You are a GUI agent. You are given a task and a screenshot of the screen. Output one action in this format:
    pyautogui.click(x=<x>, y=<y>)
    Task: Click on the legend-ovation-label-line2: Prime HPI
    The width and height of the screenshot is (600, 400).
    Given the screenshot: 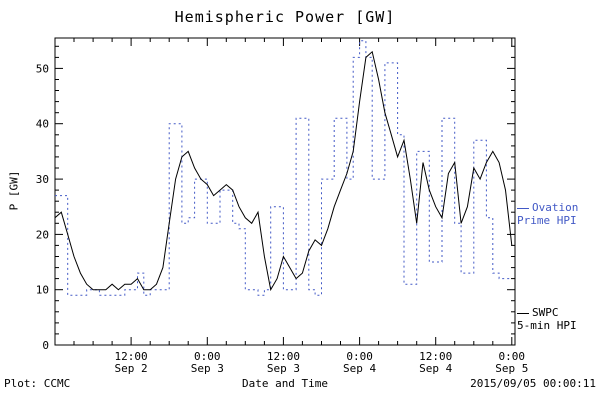 What is the action you would take?
    pyautogui.click(x=547, y=220)
    